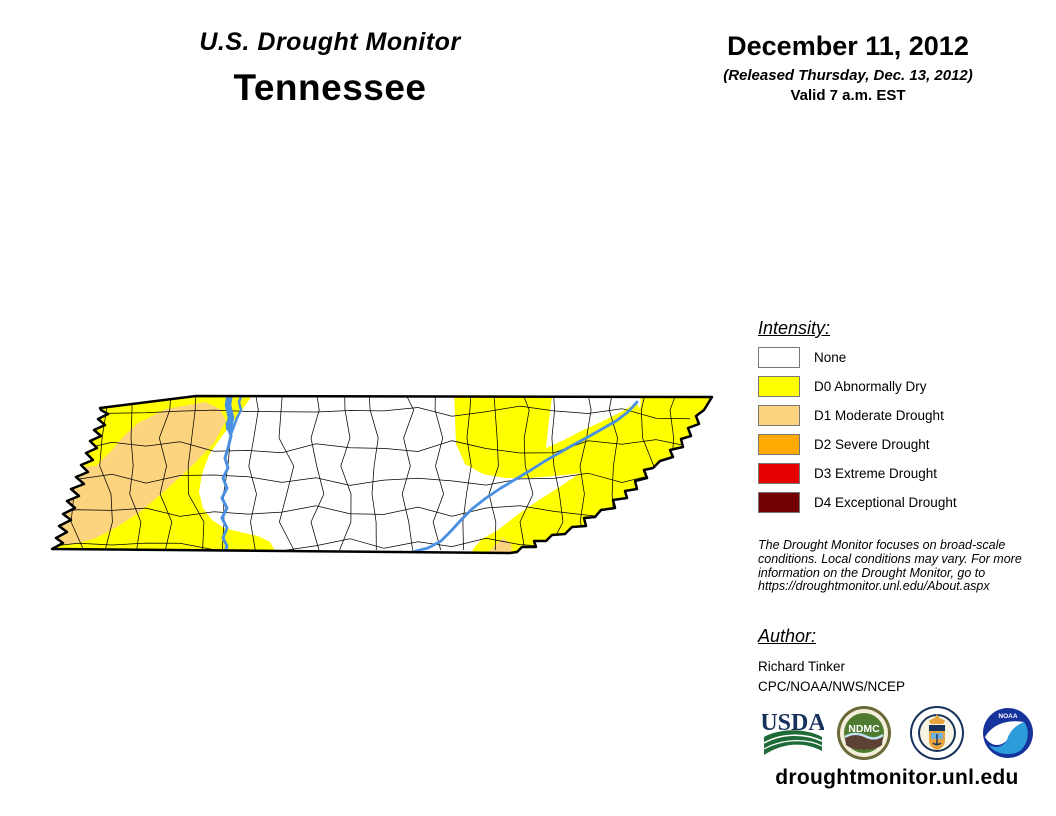  Describe the element at coordinates (779, 357) in the screenshot. I see `swatch-none` at that location.